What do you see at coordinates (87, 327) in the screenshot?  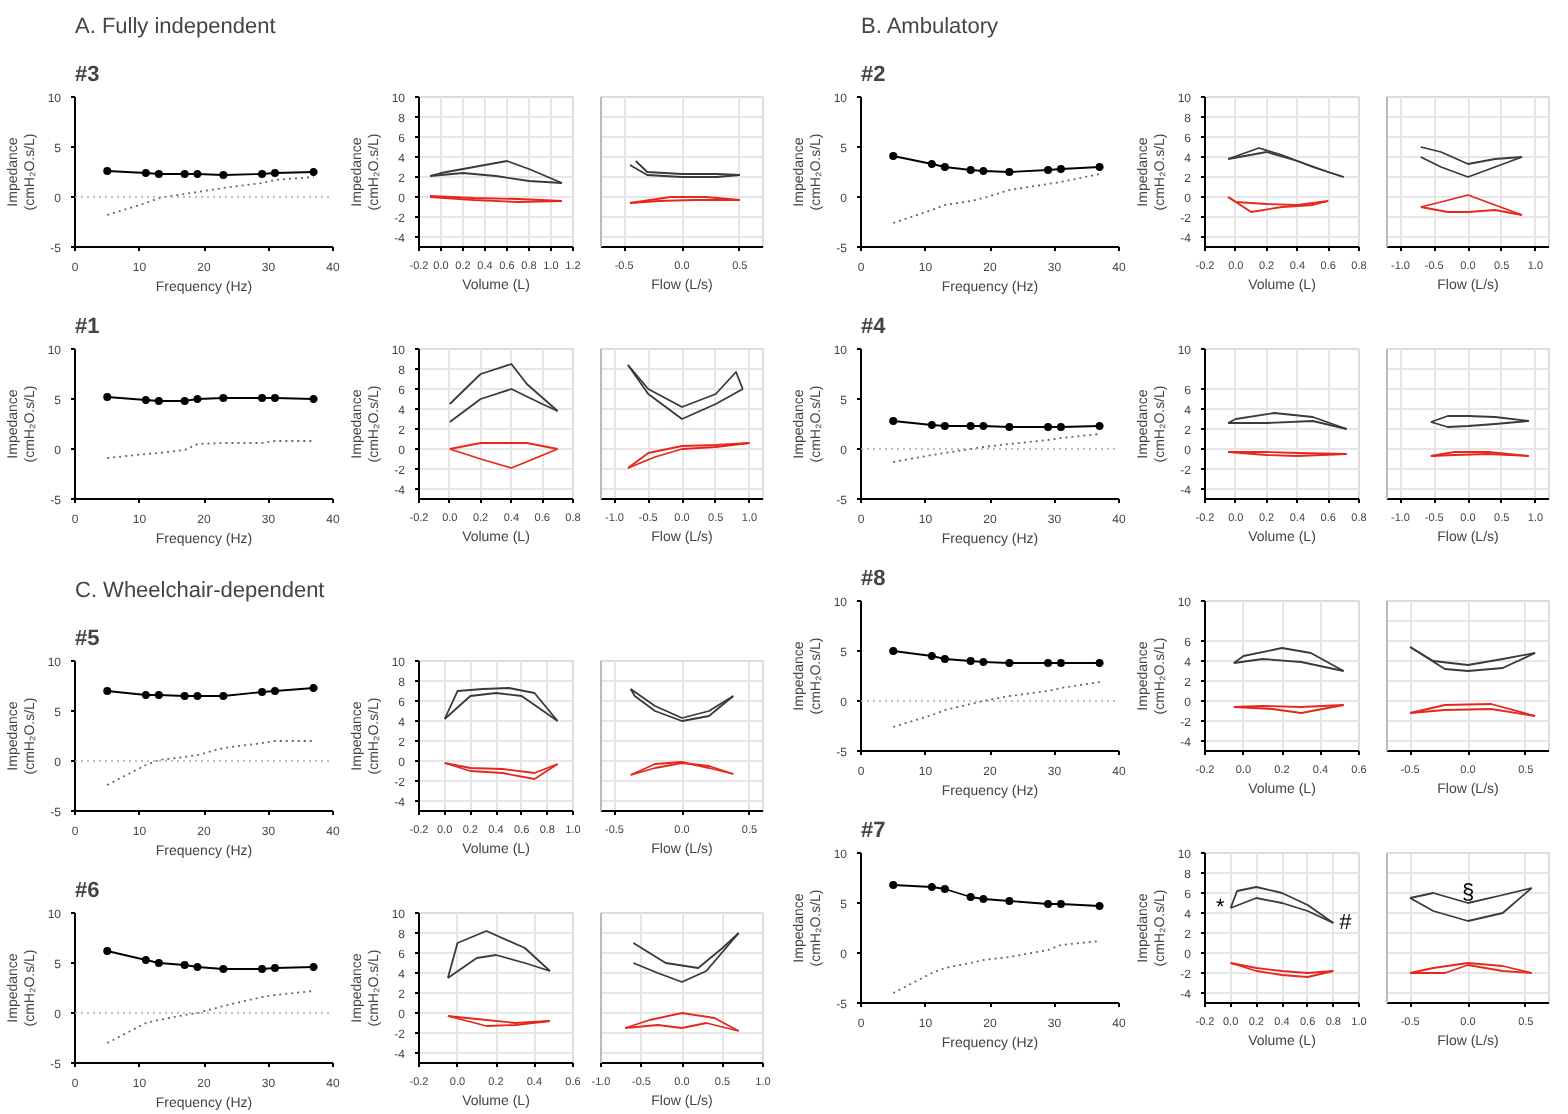 I see `chart-subtitle: #1` at bounding box center [87, 327].